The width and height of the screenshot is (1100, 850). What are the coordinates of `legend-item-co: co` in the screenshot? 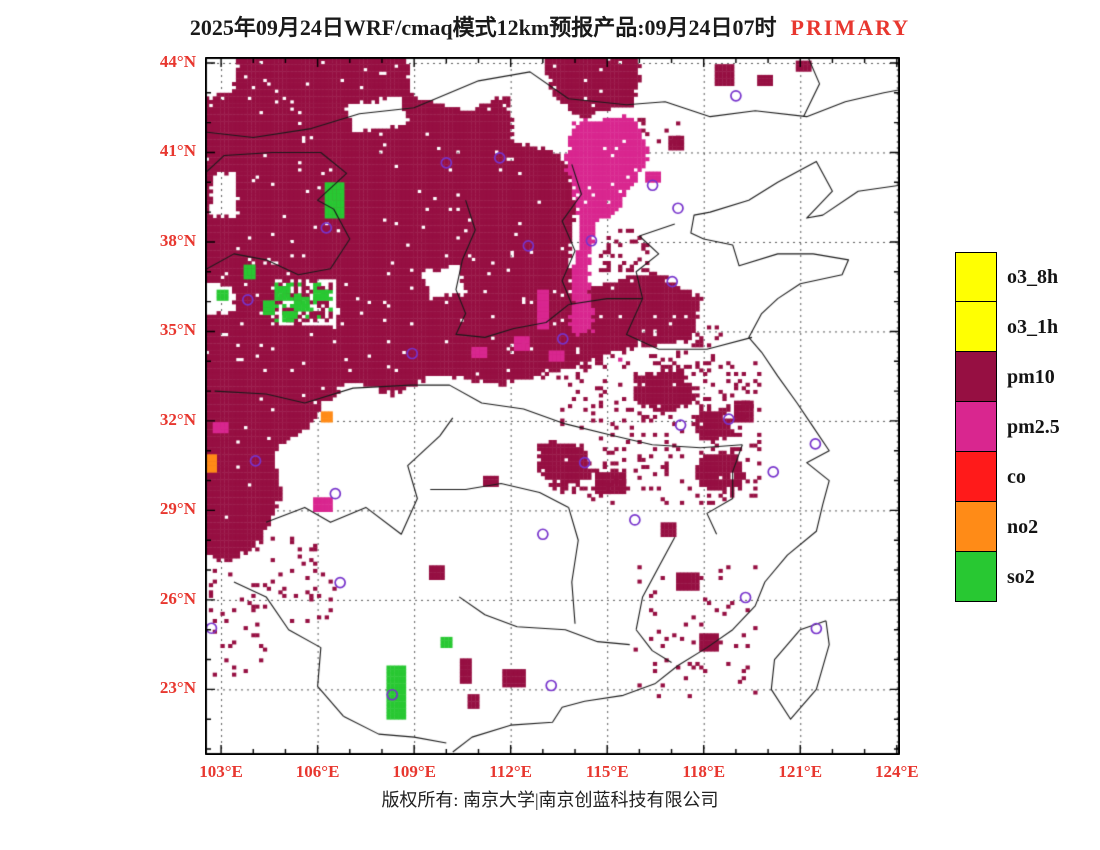 It's located at (1007, 477).